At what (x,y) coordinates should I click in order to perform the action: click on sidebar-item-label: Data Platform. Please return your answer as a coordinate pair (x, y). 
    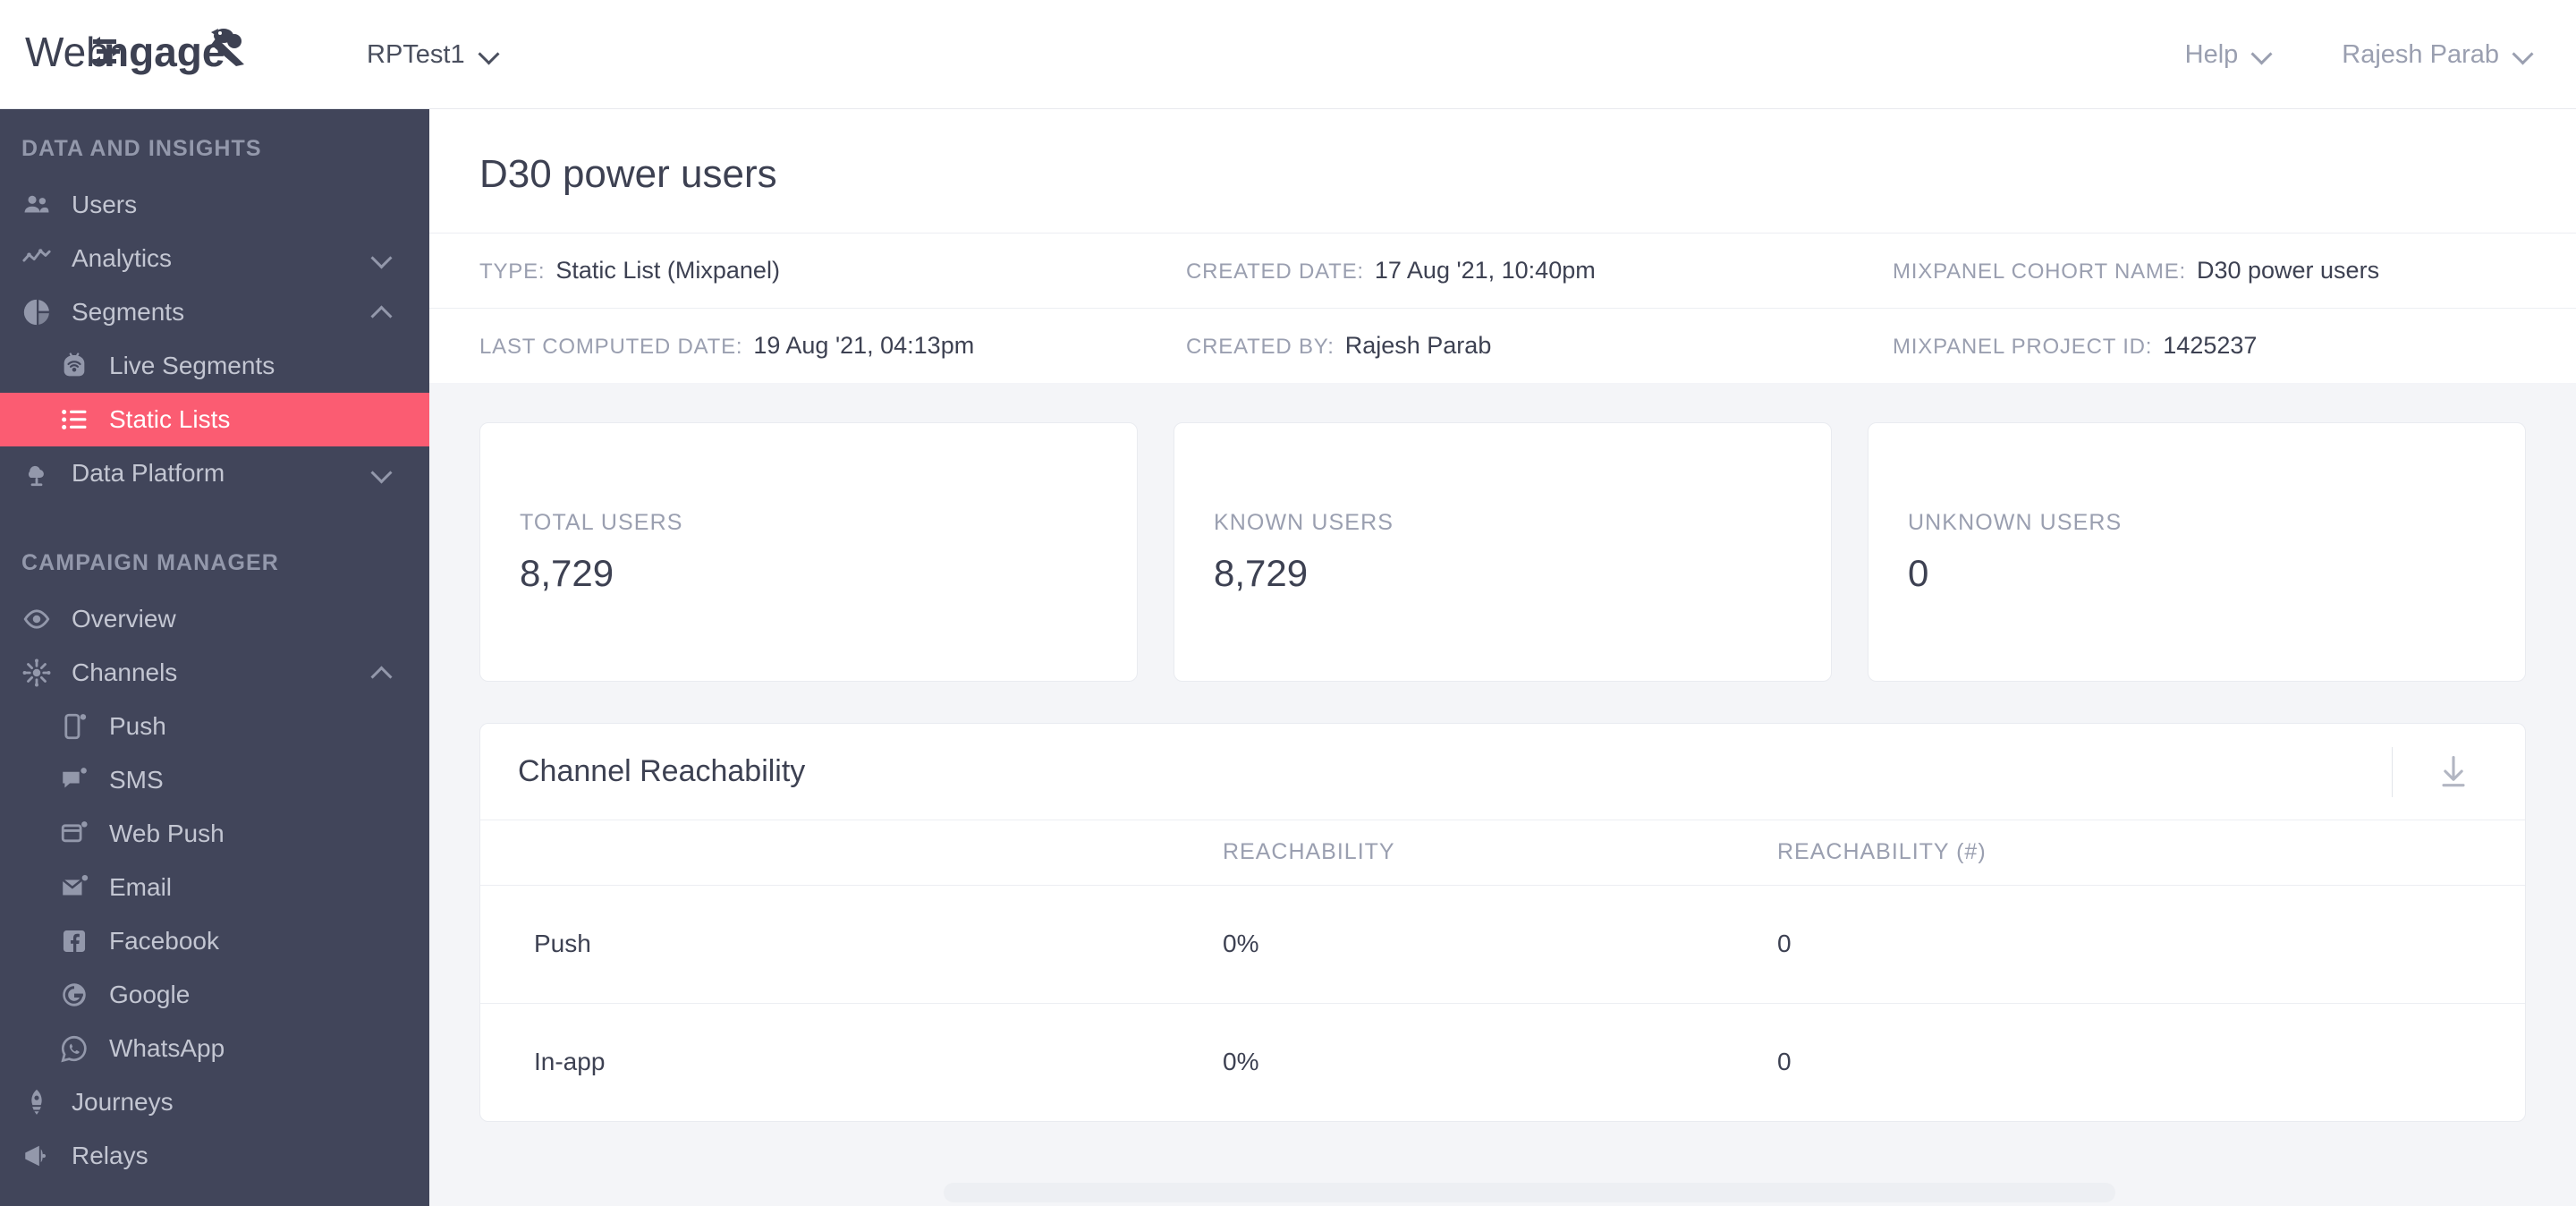
    Looking at the image, I should click on (148, 473).